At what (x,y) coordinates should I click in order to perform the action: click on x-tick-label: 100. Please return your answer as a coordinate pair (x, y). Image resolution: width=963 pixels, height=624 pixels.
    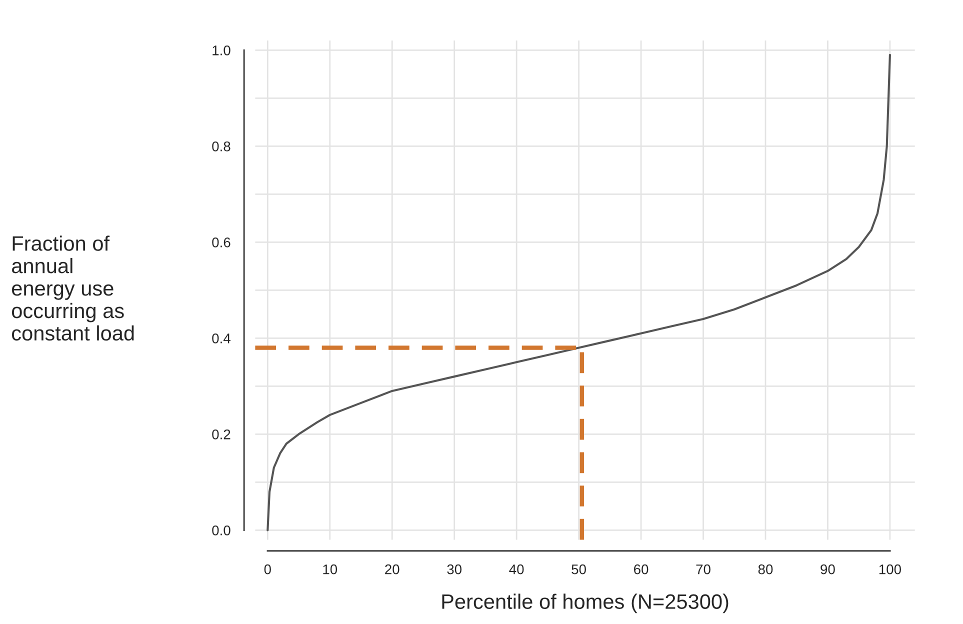
    Looking at the image, I should click on (890, 569).